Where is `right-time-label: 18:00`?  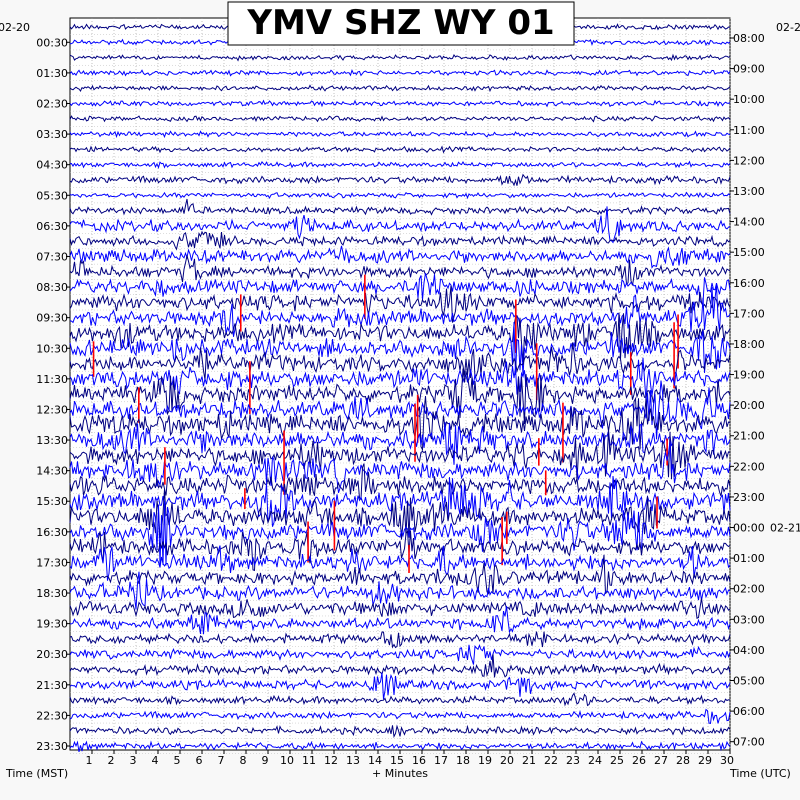 right-time-label: 18:00 is located at coordinates (749, 344).